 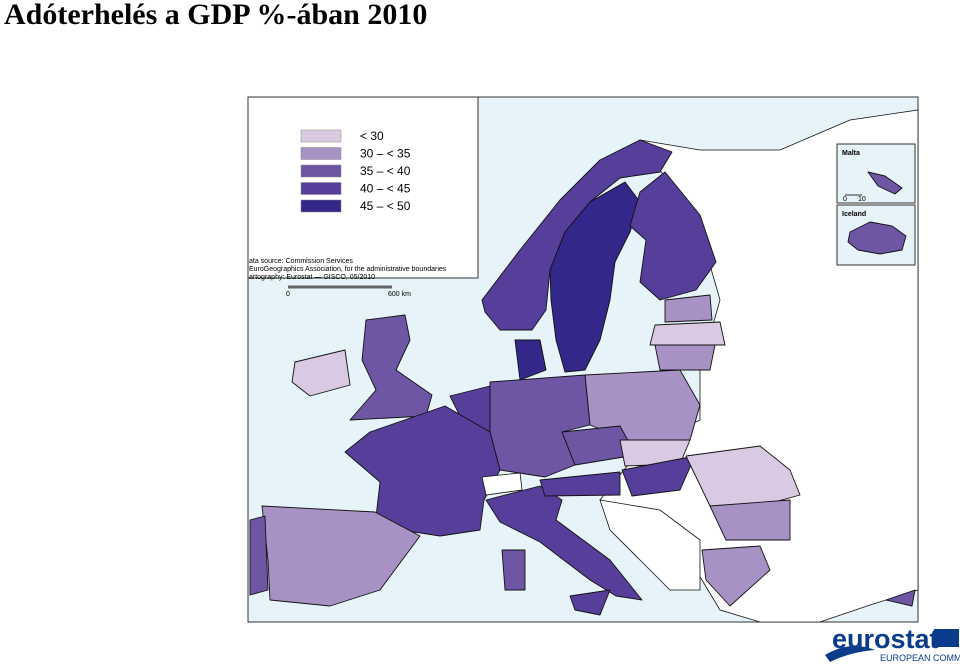 I want to click on legend-label: 35 – < 40, so click(x=385, y=171).